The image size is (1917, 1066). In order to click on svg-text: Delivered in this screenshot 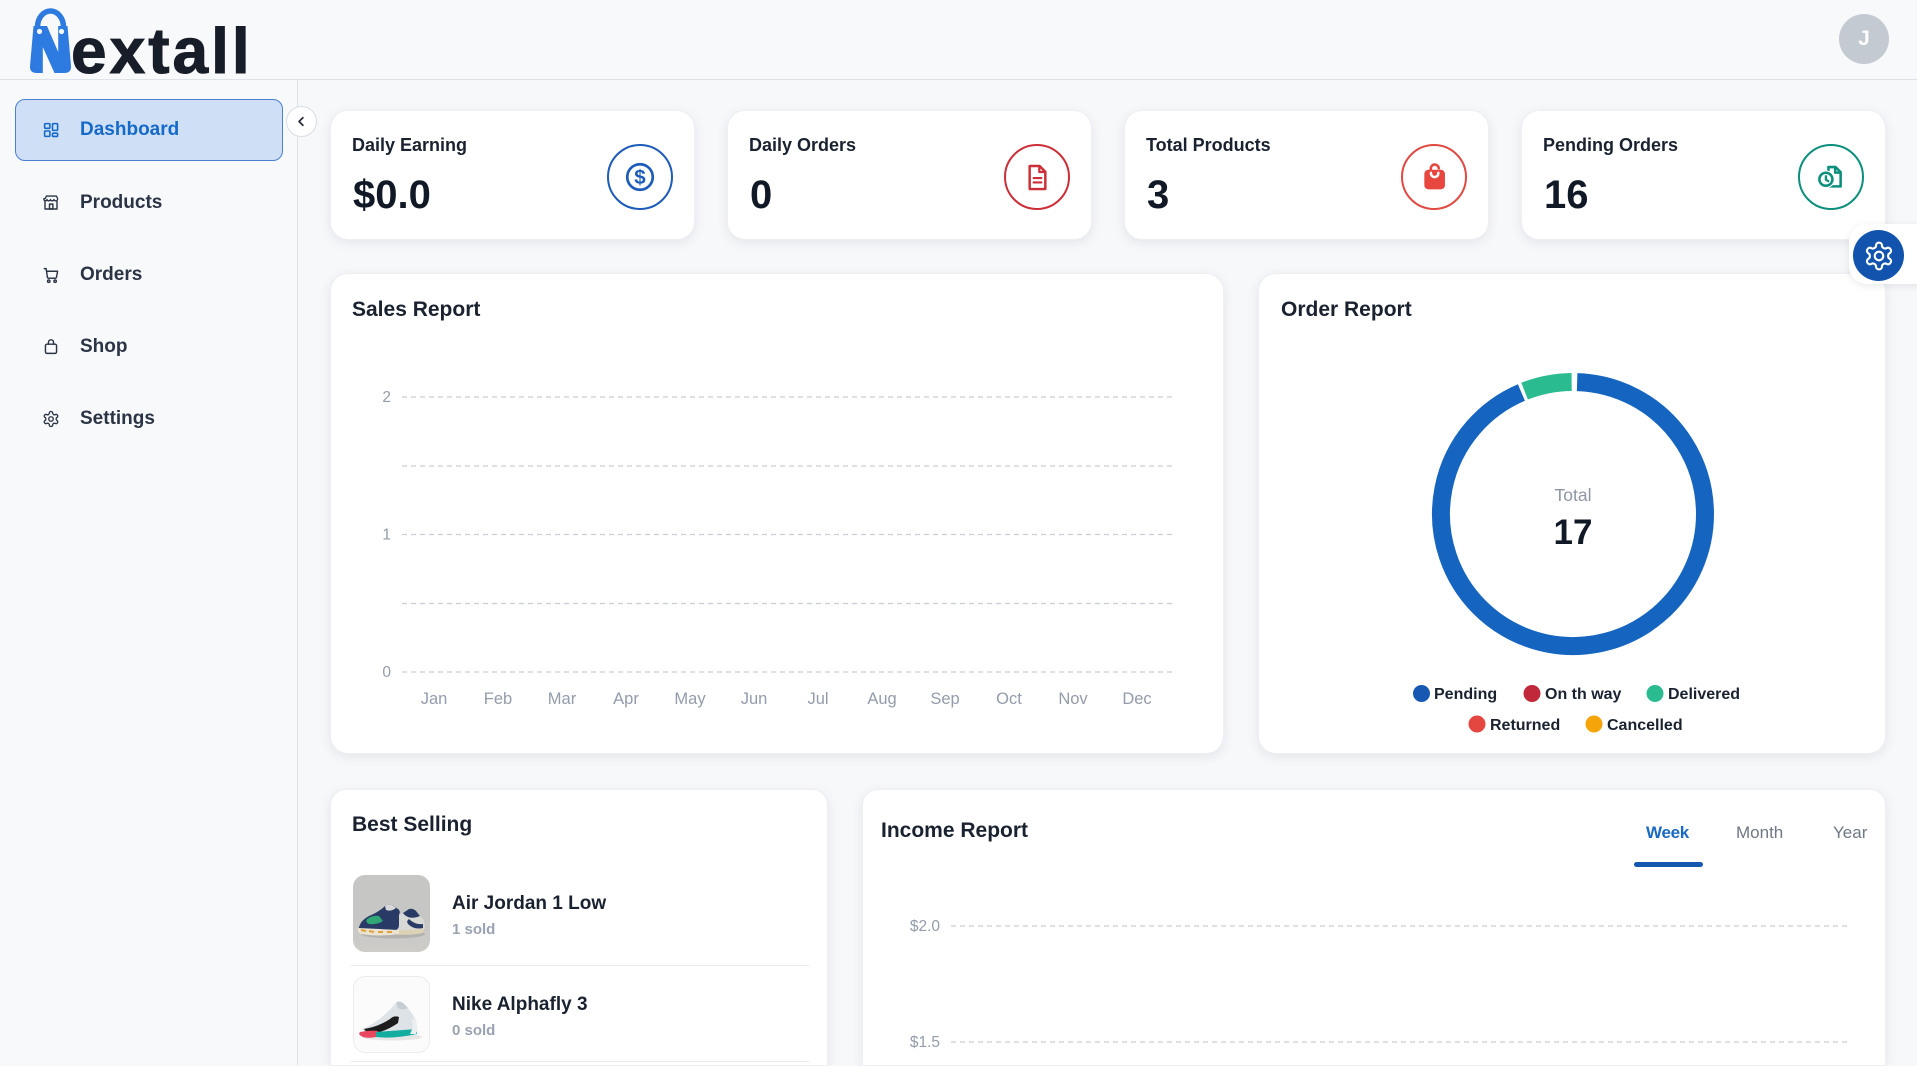, I will do `click(1704, 694)`.